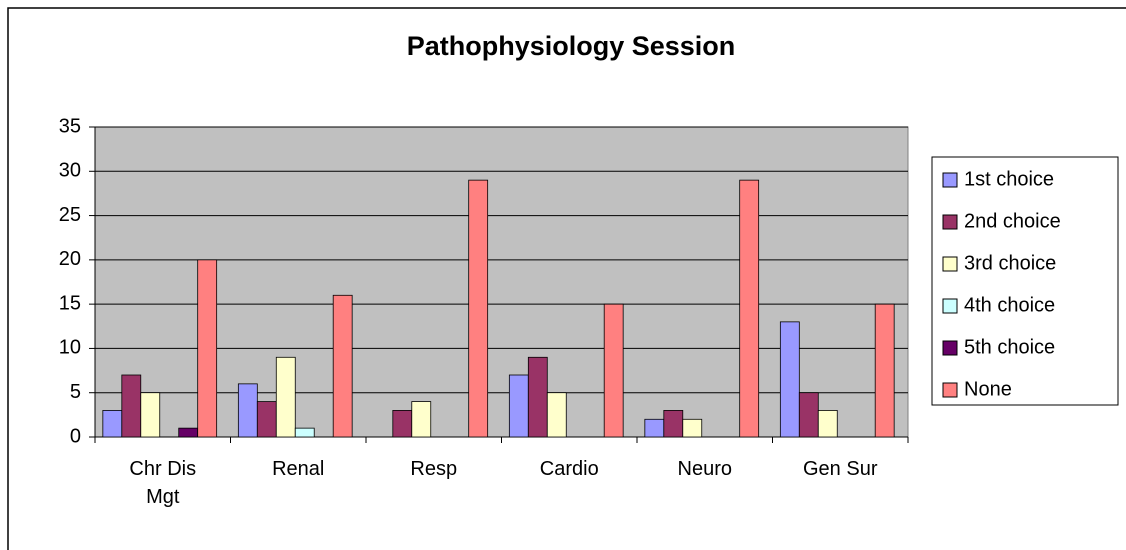  What do you see at coordinates (434, 469) in the screenshot?
I see `x-tick-label: Resp` at bounding box center [434, 469].